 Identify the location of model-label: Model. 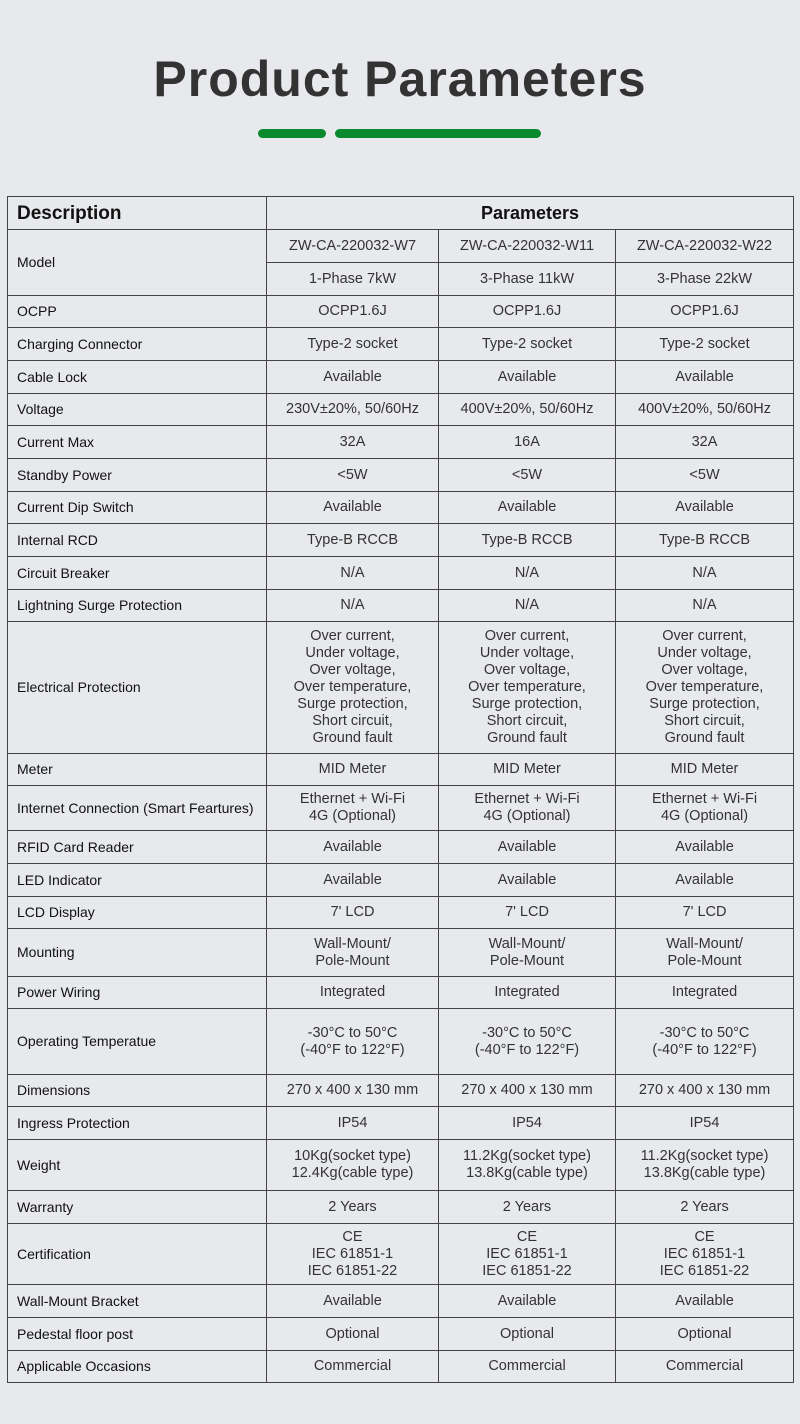
(137, 262).